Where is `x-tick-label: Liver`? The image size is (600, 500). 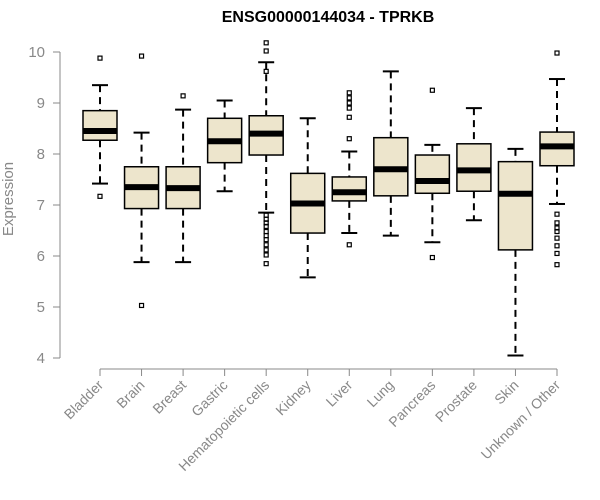 x-tick-label: Liver is located at coordinates (339, 393).